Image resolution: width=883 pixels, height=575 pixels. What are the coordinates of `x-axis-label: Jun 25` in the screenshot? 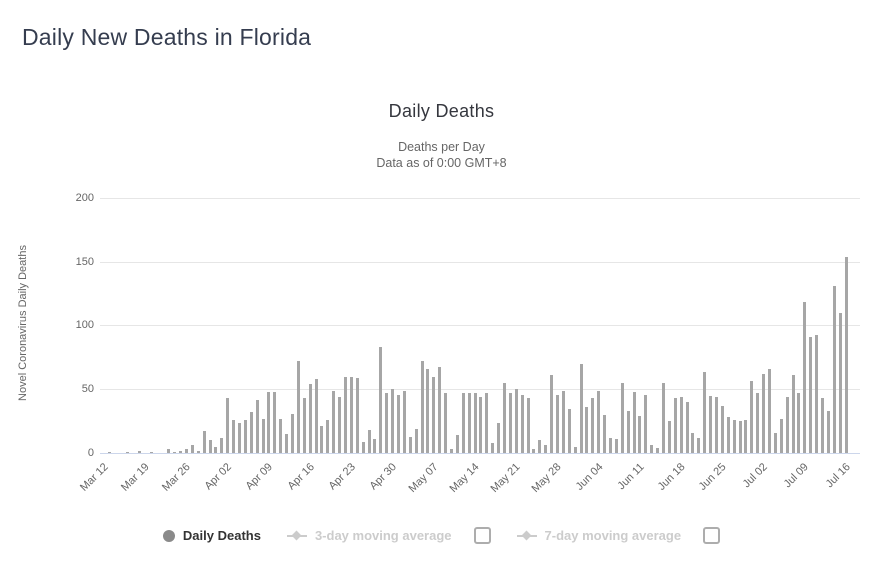 It's located at (712, 477).